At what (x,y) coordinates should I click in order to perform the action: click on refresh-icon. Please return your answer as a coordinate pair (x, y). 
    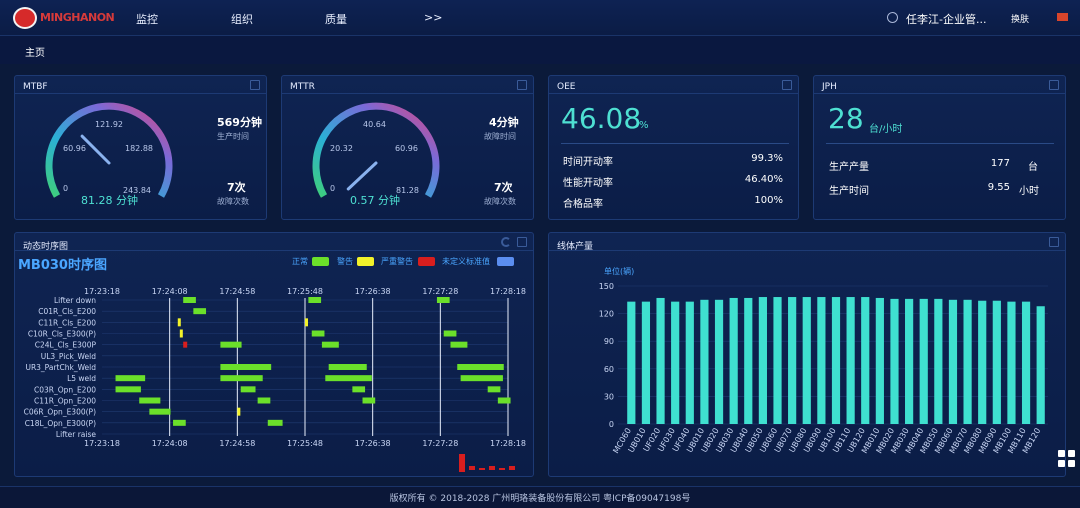
    Looking at the image, I should click on (506, 242).